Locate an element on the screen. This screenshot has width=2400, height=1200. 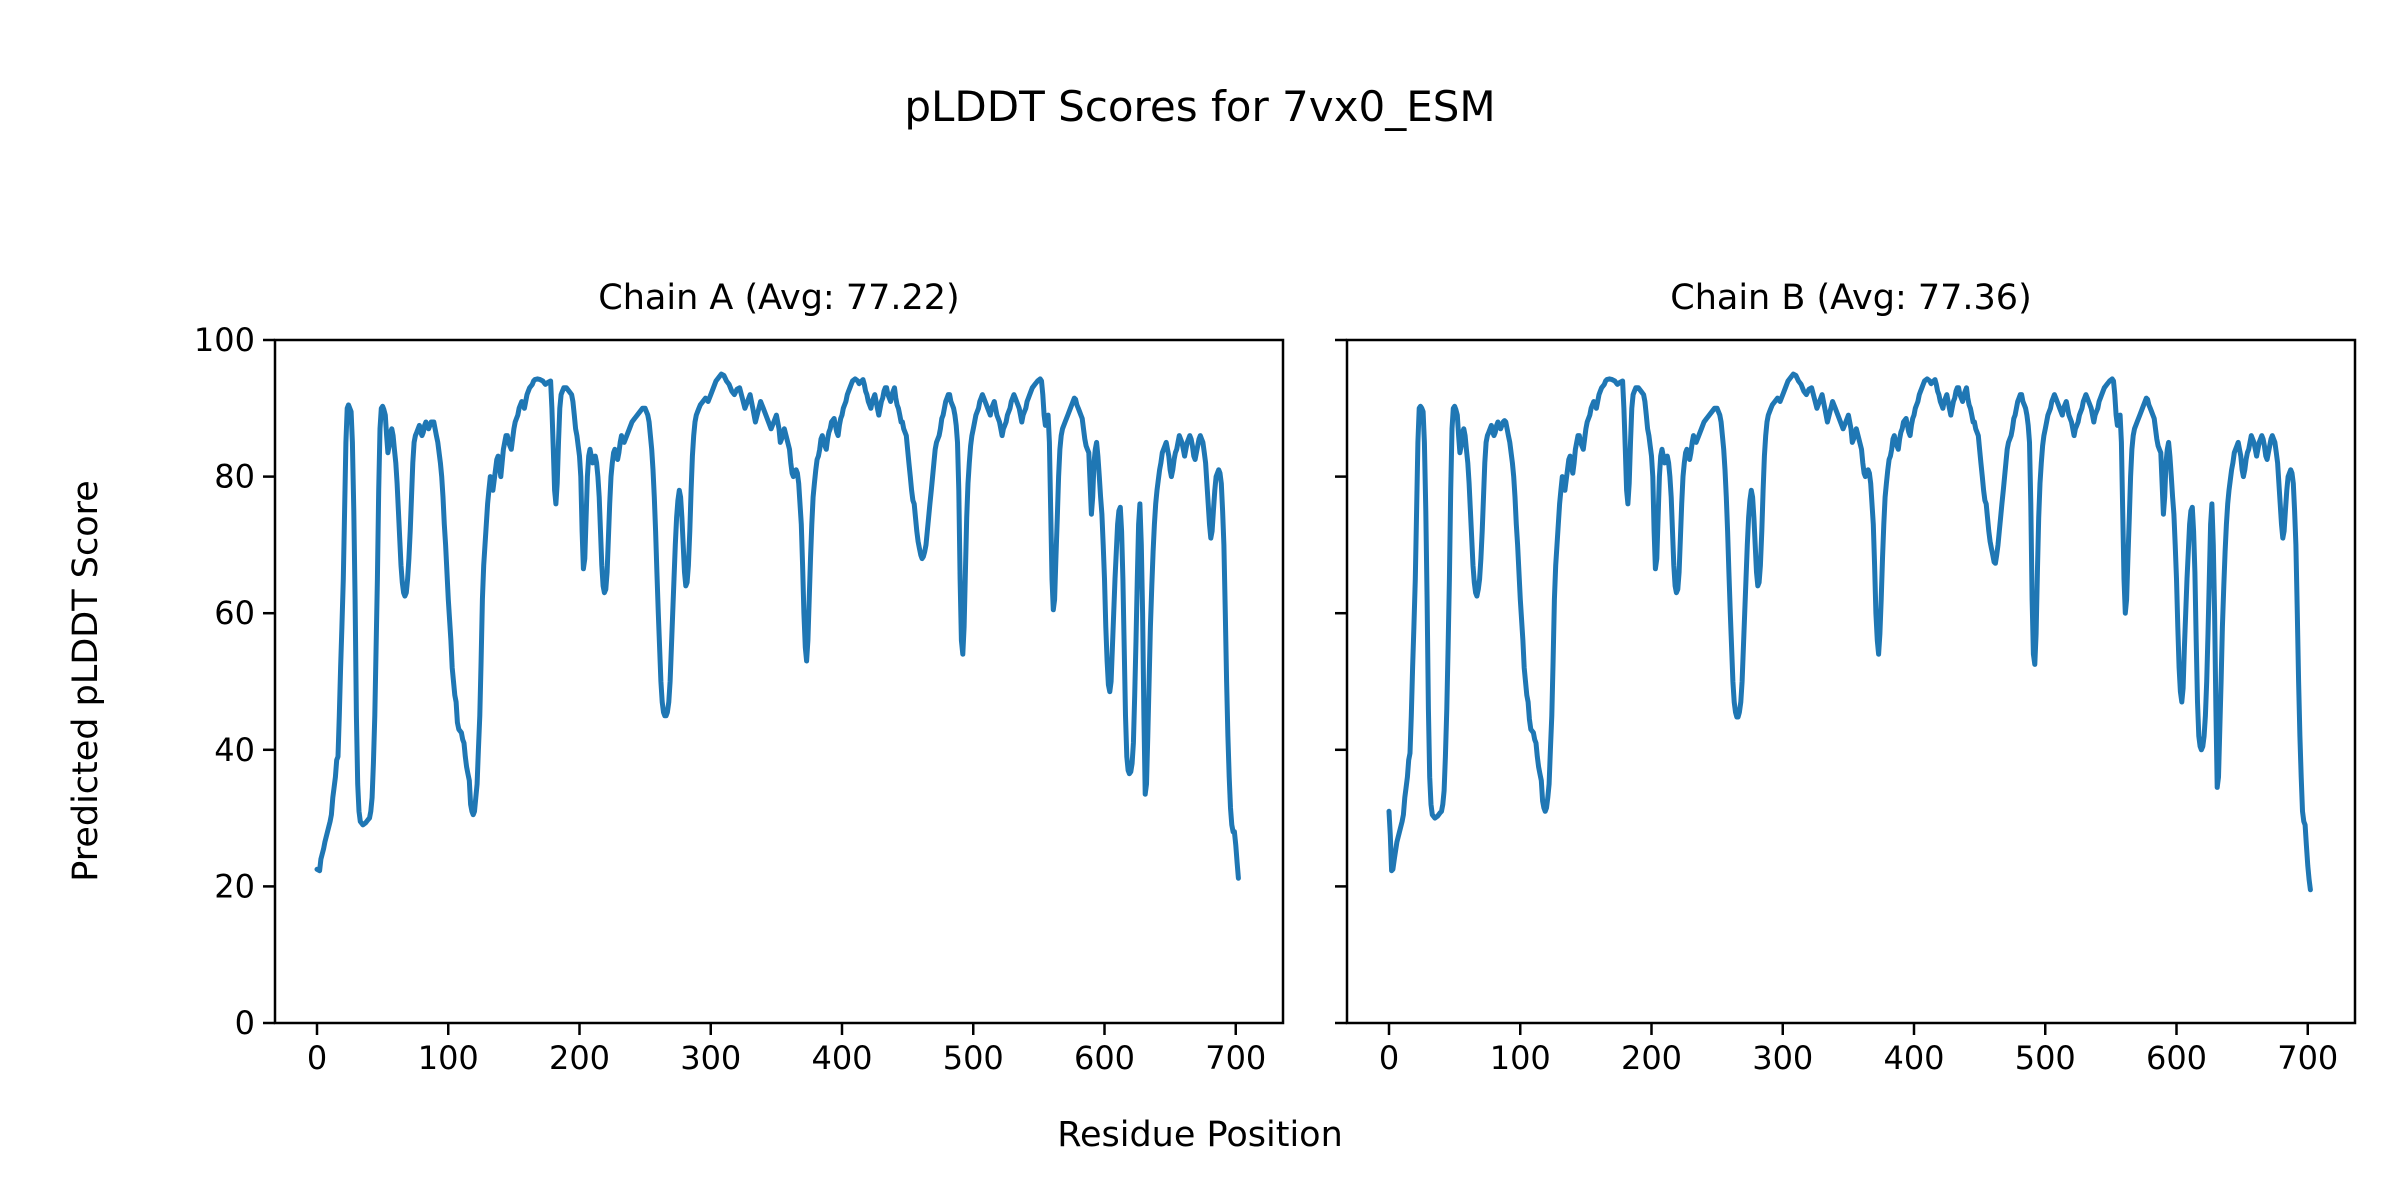
x-axis-label: Residue Position is located at coordinates (1200, 1135).